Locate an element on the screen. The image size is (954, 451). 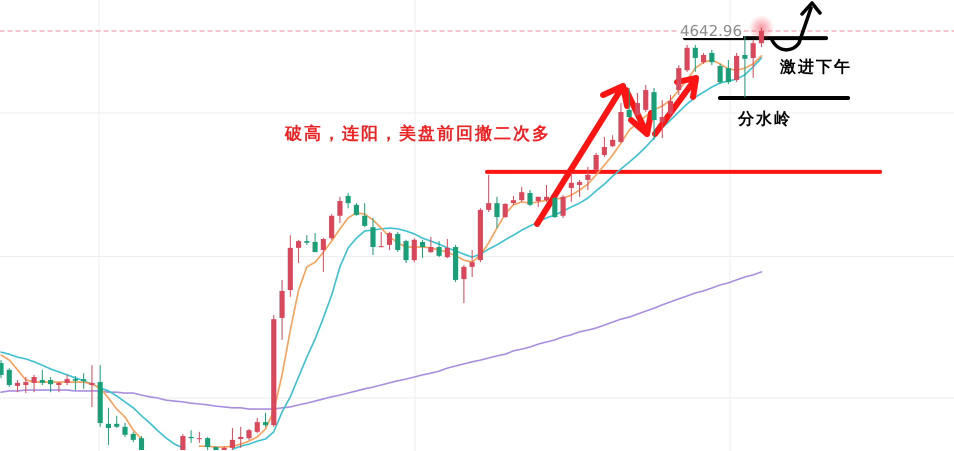
ref-line-label: 分水岭 is located at coordinates (764, 118).